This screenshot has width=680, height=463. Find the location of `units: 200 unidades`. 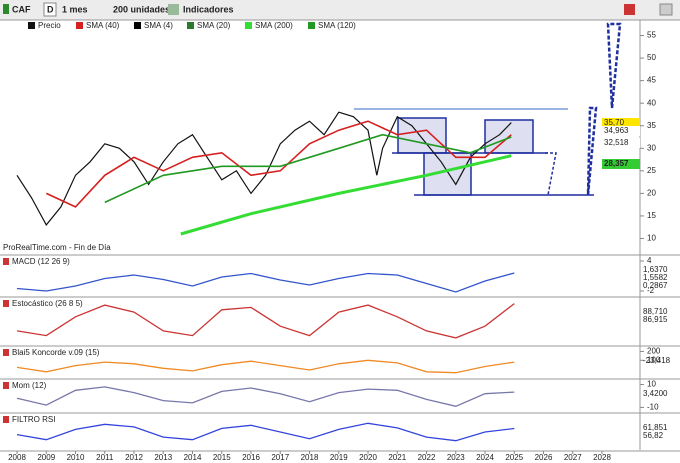

units: 200 unidades is located at coordinates (141, 9).